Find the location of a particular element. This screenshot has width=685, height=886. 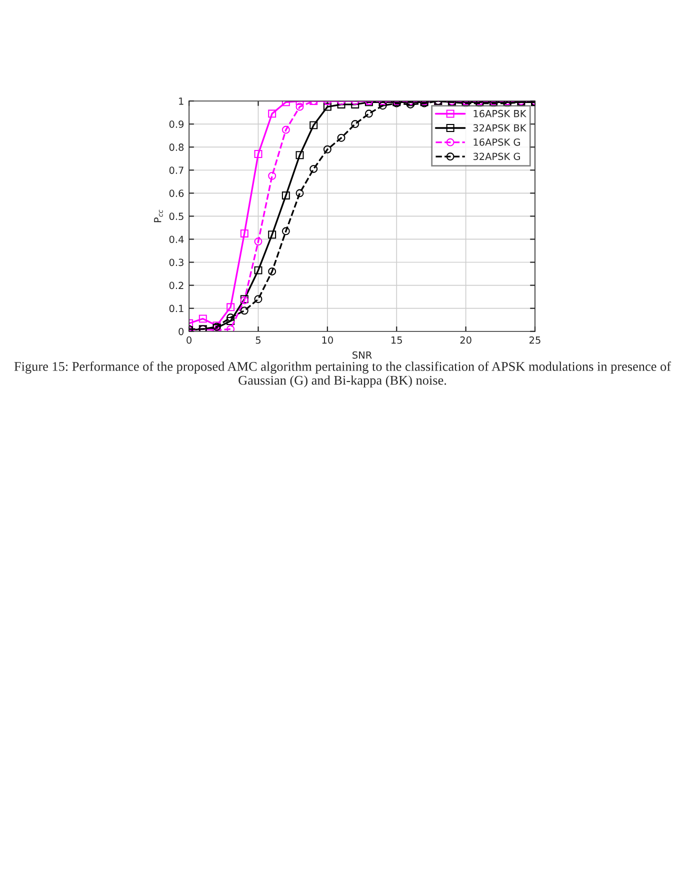

x-tick-label: 10 is located at coordinates (327, 340).